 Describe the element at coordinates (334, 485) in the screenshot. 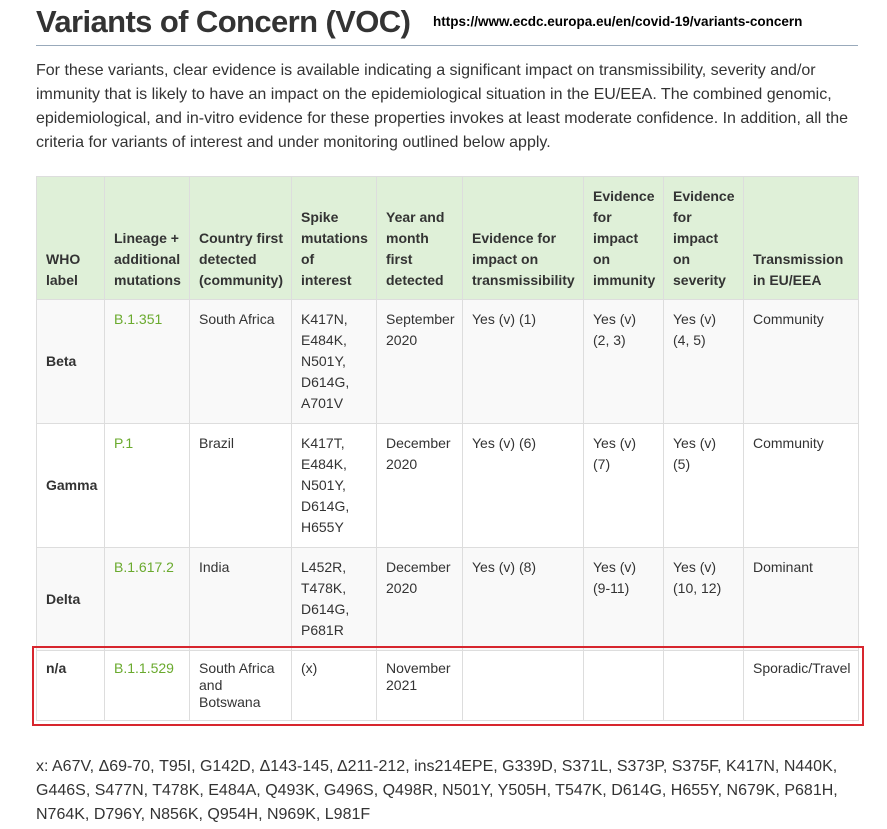

I see `table-cell: K417T, E484K, N501Y, D614G, H655Y` at that location.